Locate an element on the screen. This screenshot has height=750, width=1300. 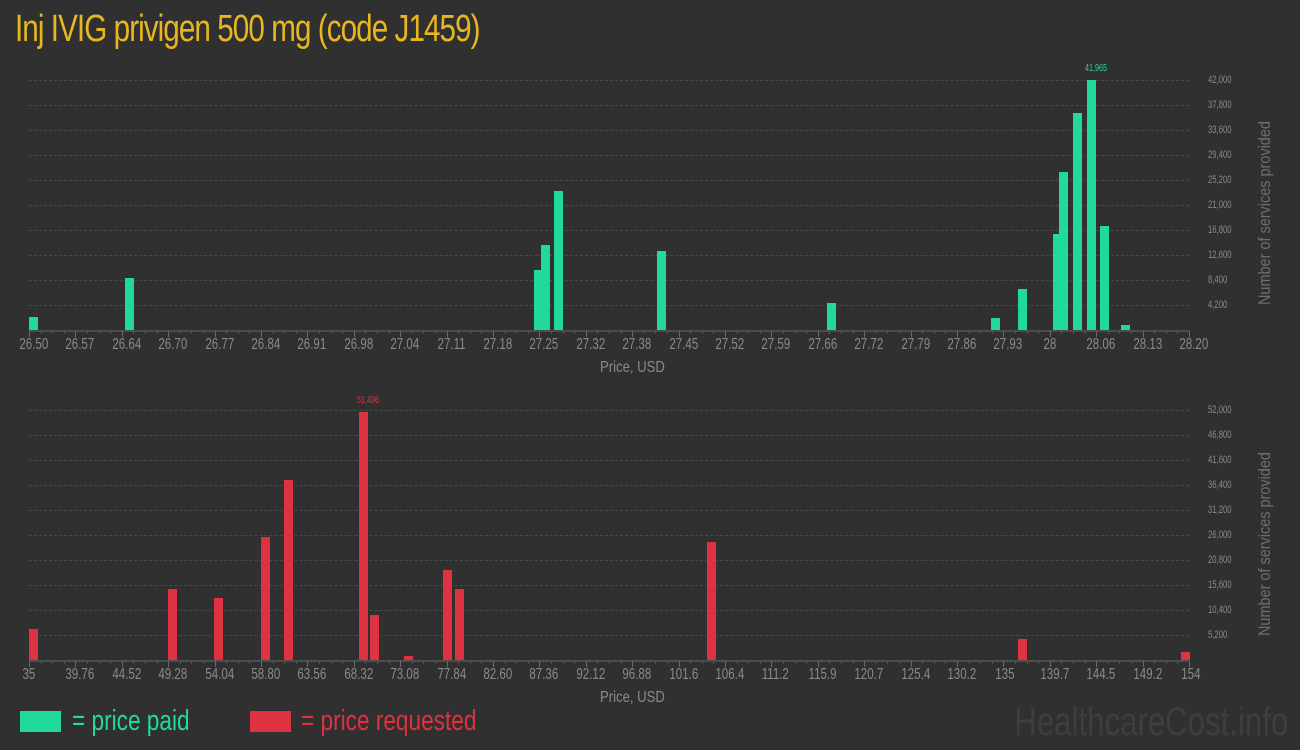
y-tick-label: 25,200 is located at coordinates (1220, 180).